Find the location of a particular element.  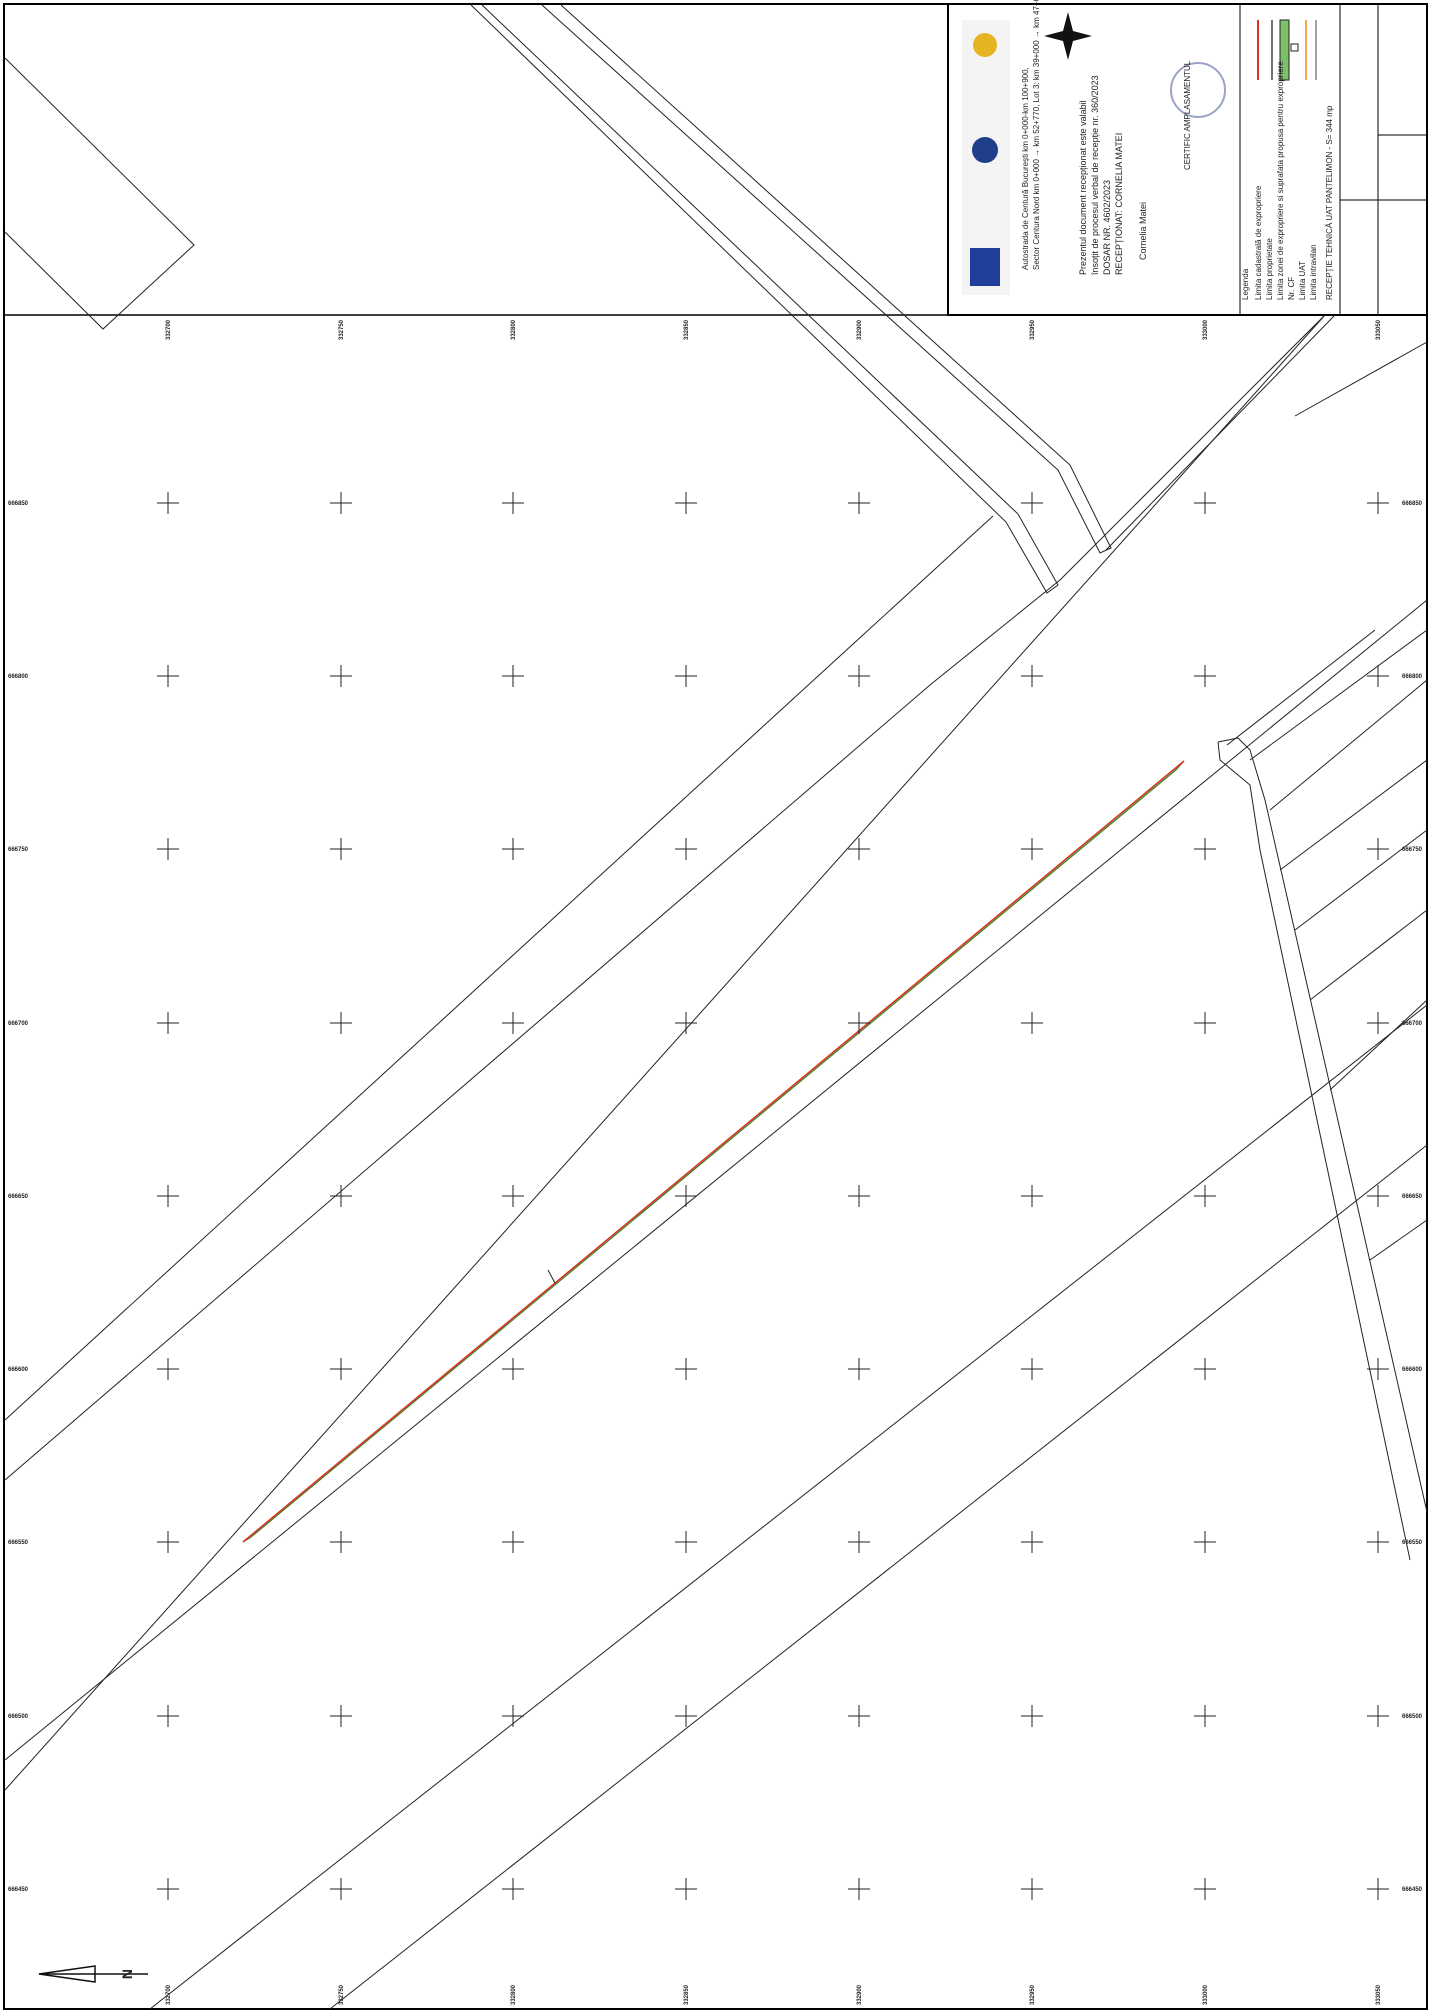

stamp-text: CERTIFIC AMPLASAMENTUL is located at coordinates (1187, 115).